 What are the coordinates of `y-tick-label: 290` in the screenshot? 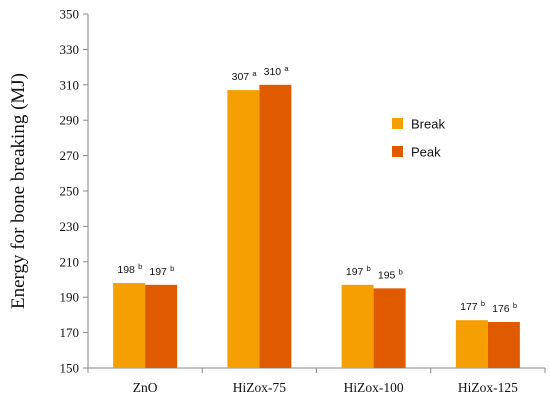 It's located at (70, 120).